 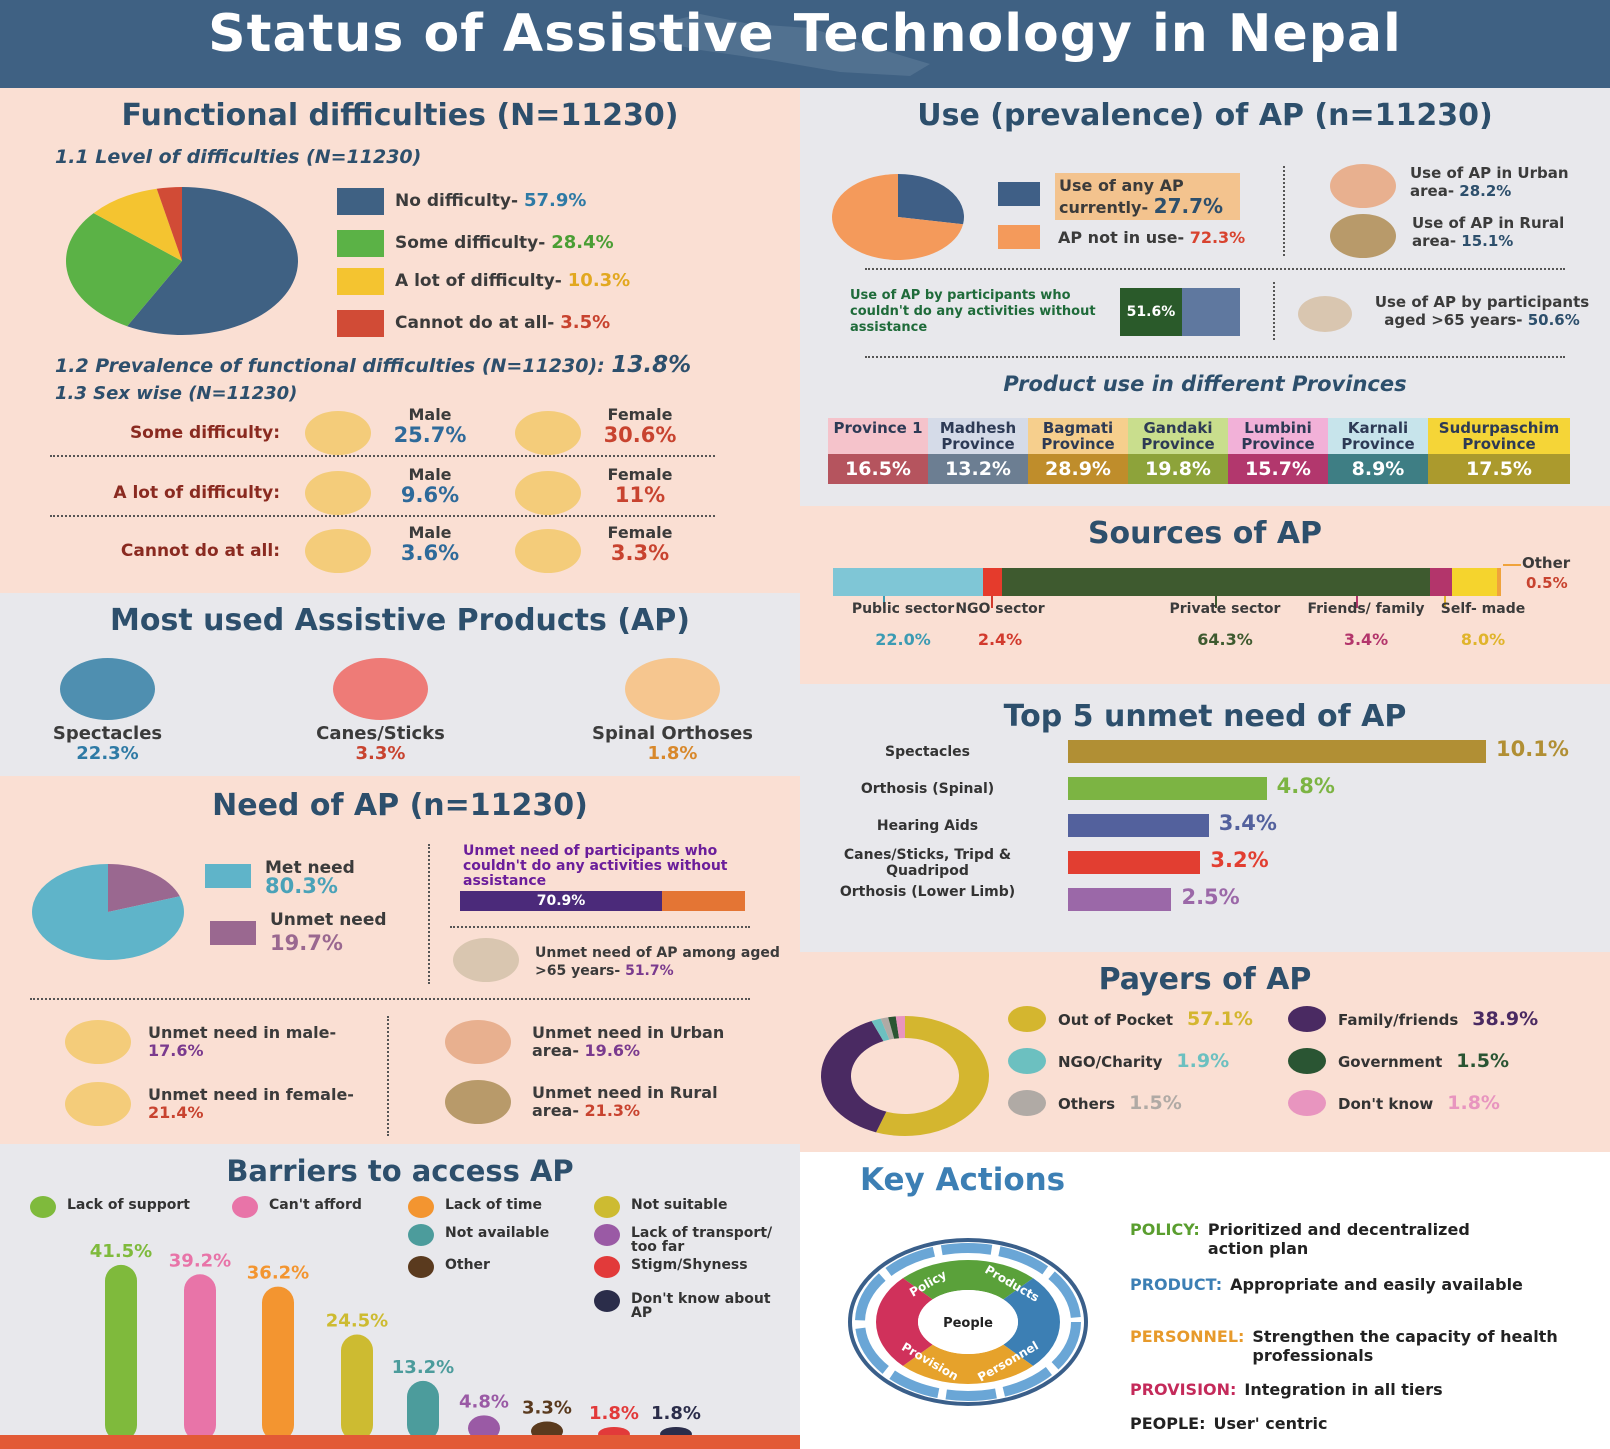 What do you see at coordinates (1487, 241) in the screenshot?
I see `use-rural-value: 15.1%` at bounding box center [1487, 241].